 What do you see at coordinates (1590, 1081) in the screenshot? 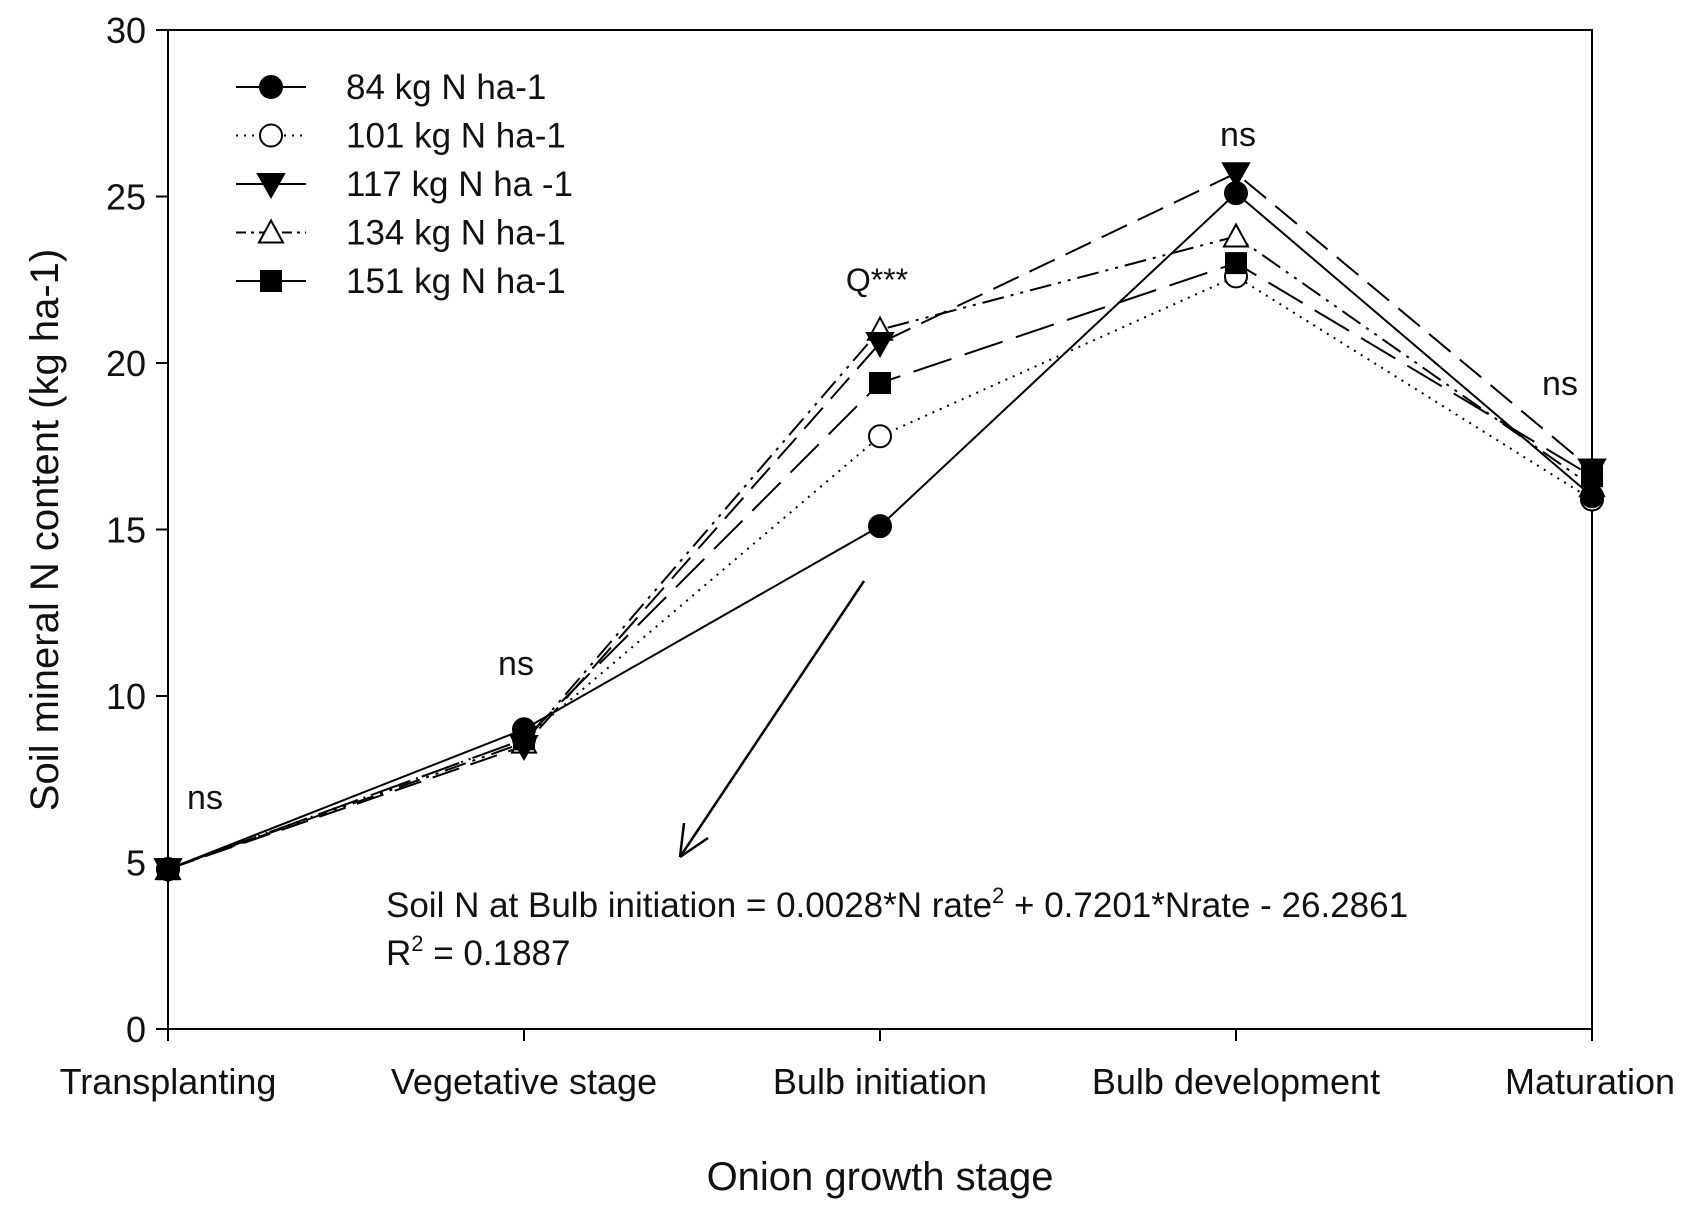
I see `x-tick-label: Maturation` at bounding box center [1590, 1081].